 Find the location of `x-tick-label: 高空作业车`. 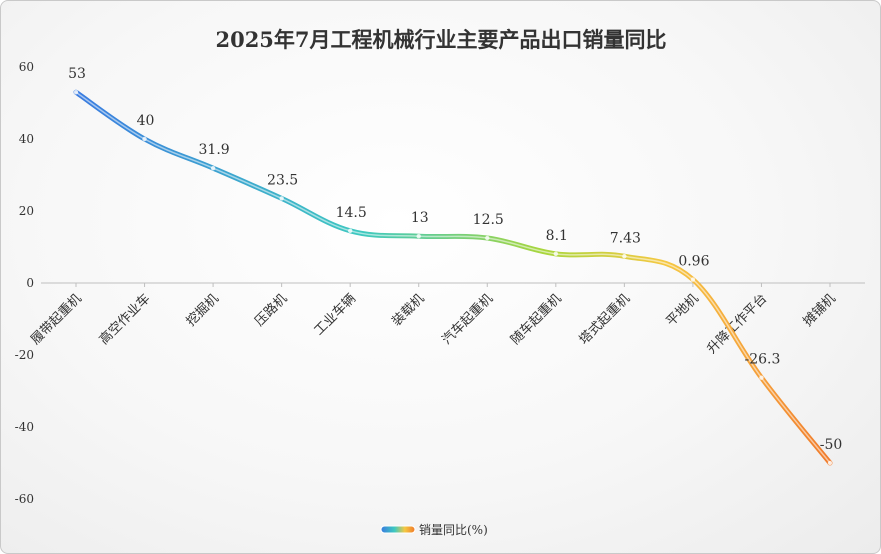

x-tick-label: 高空作业车 is located at coordinates (124, 319).